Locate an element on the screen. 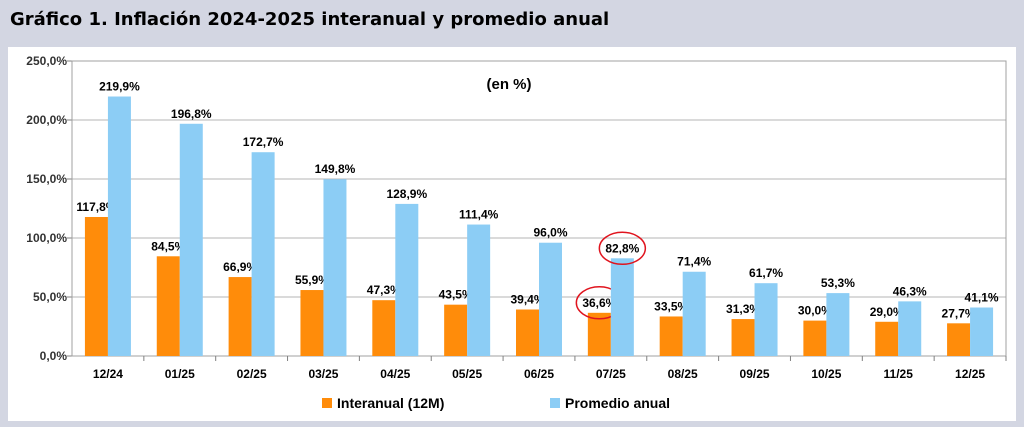 This screenshot has width=1024, height=427. data-label: 46,3% is located at coordinates (910, 291).